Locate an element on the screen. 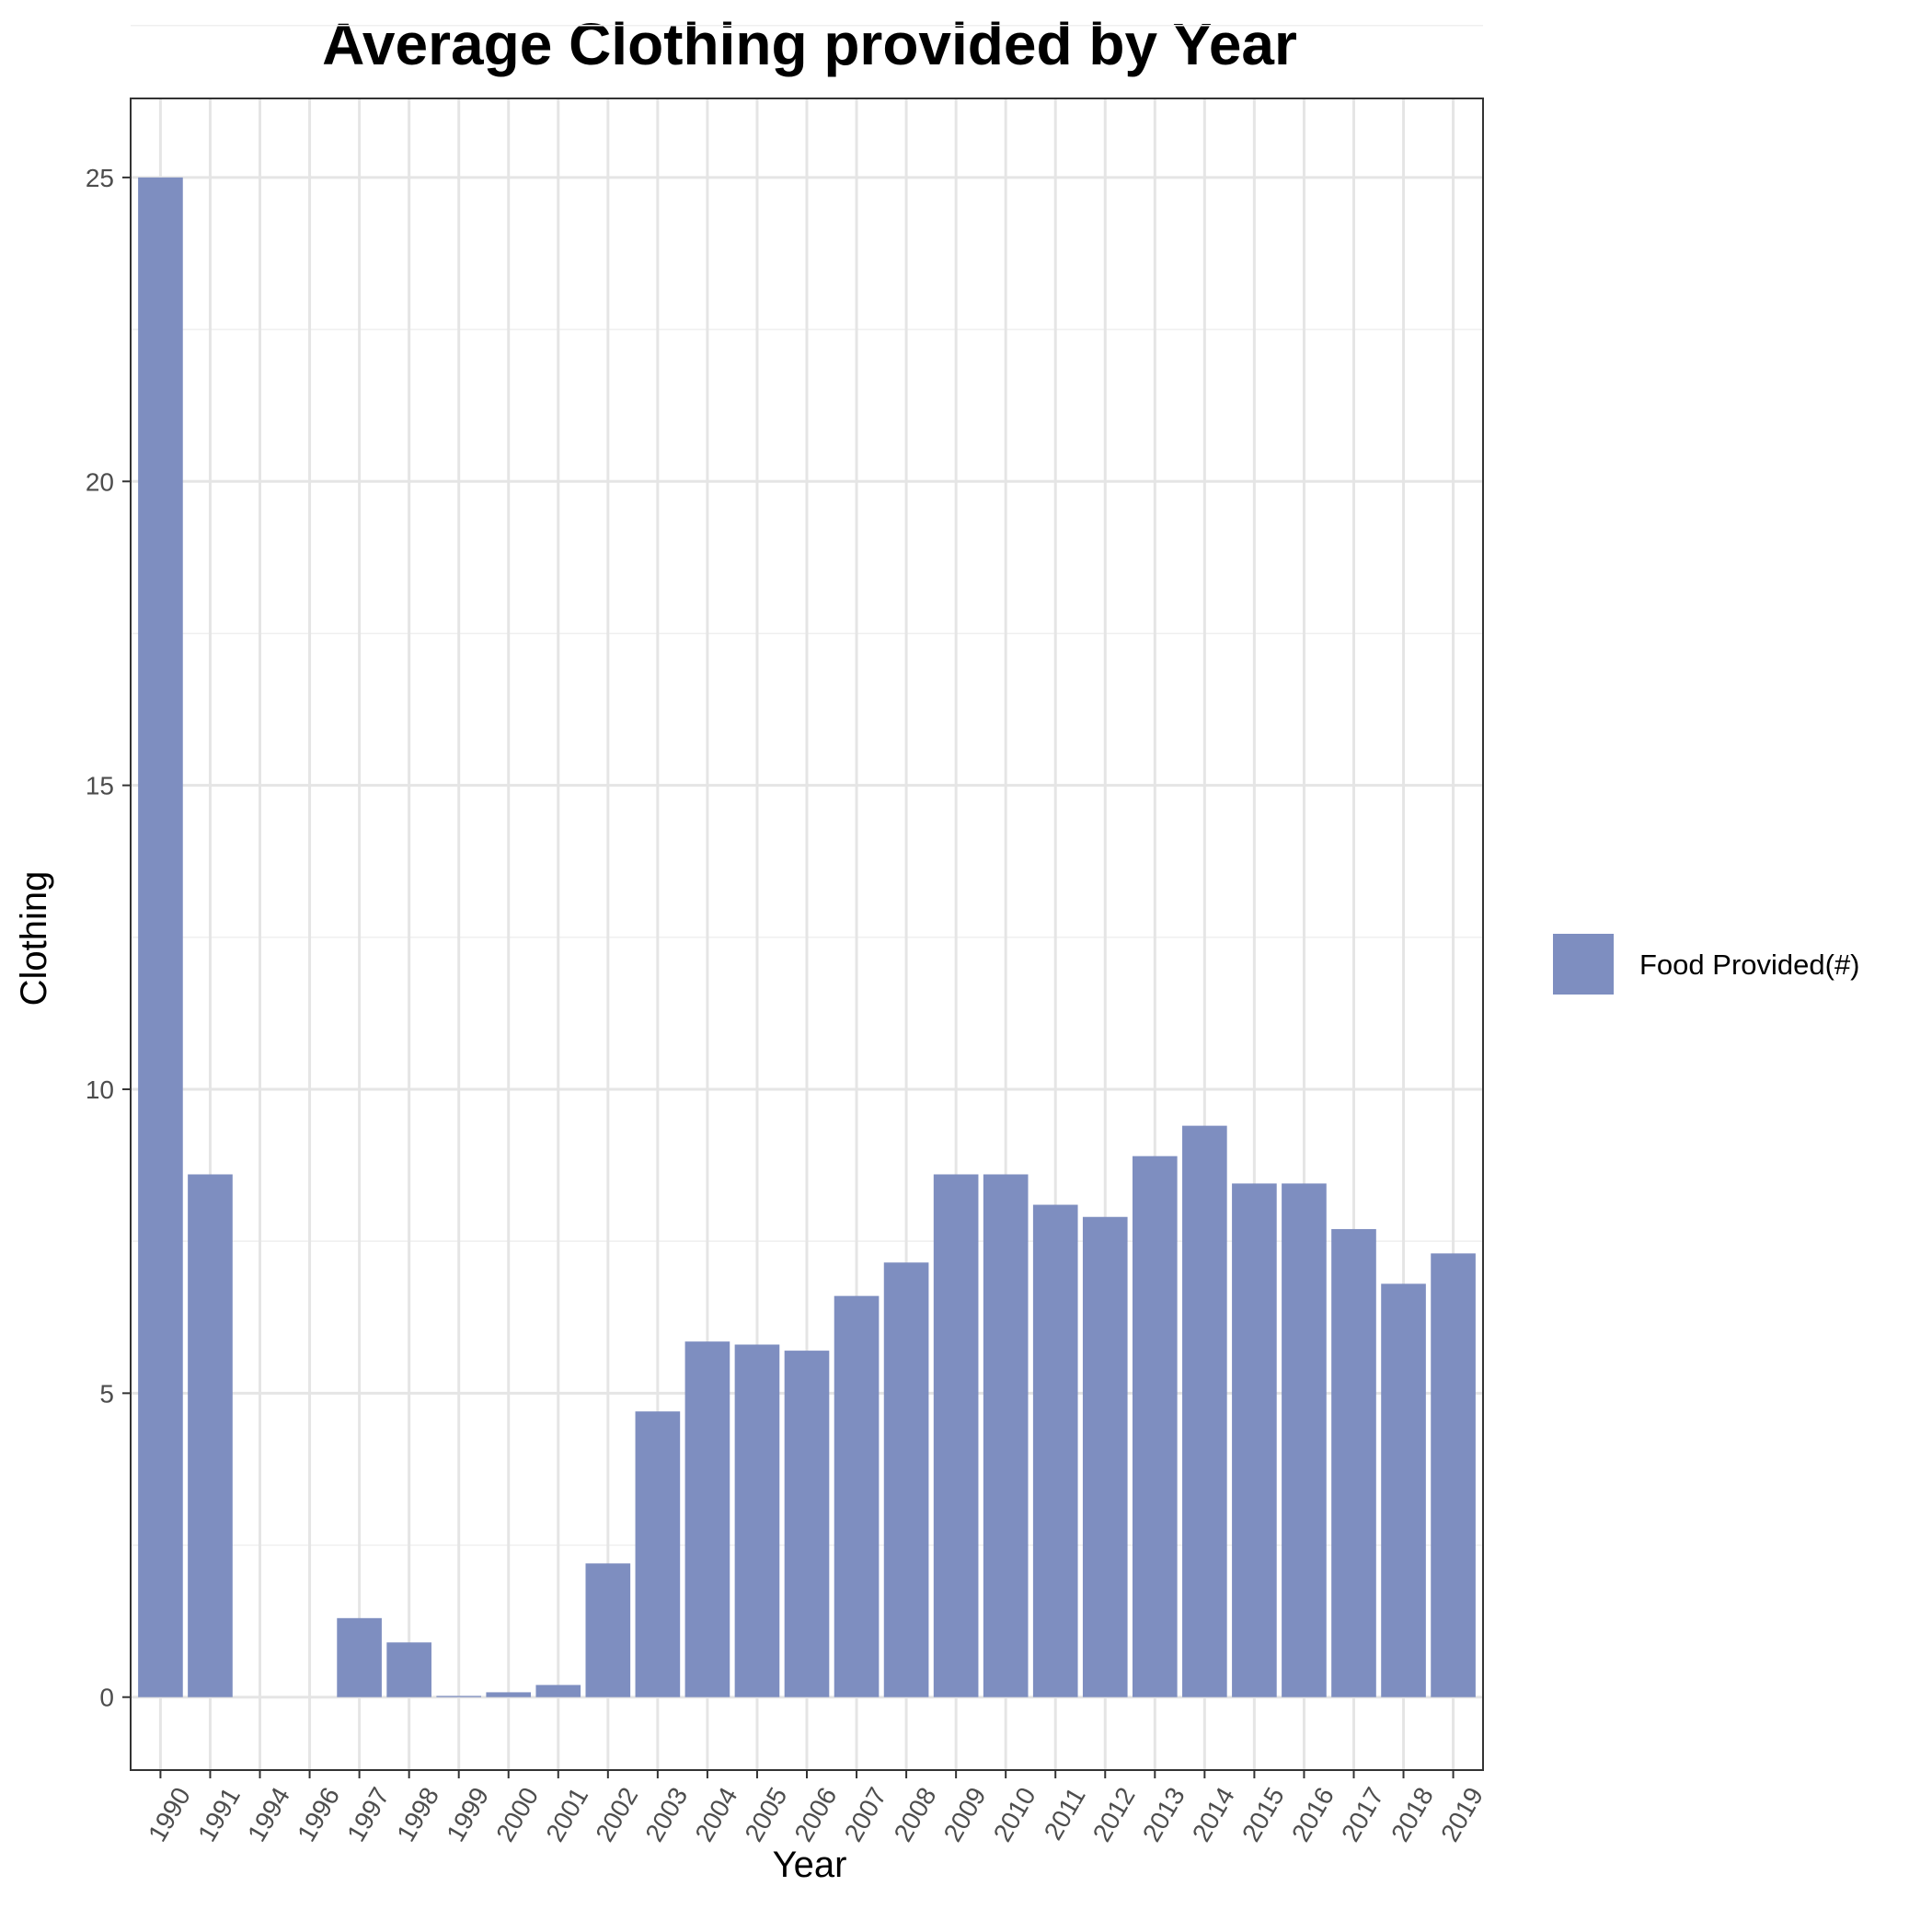 The width and height of the screenshot is (1932, 1932). y-tick-label: 10 is located at coordinates (100, 1089).